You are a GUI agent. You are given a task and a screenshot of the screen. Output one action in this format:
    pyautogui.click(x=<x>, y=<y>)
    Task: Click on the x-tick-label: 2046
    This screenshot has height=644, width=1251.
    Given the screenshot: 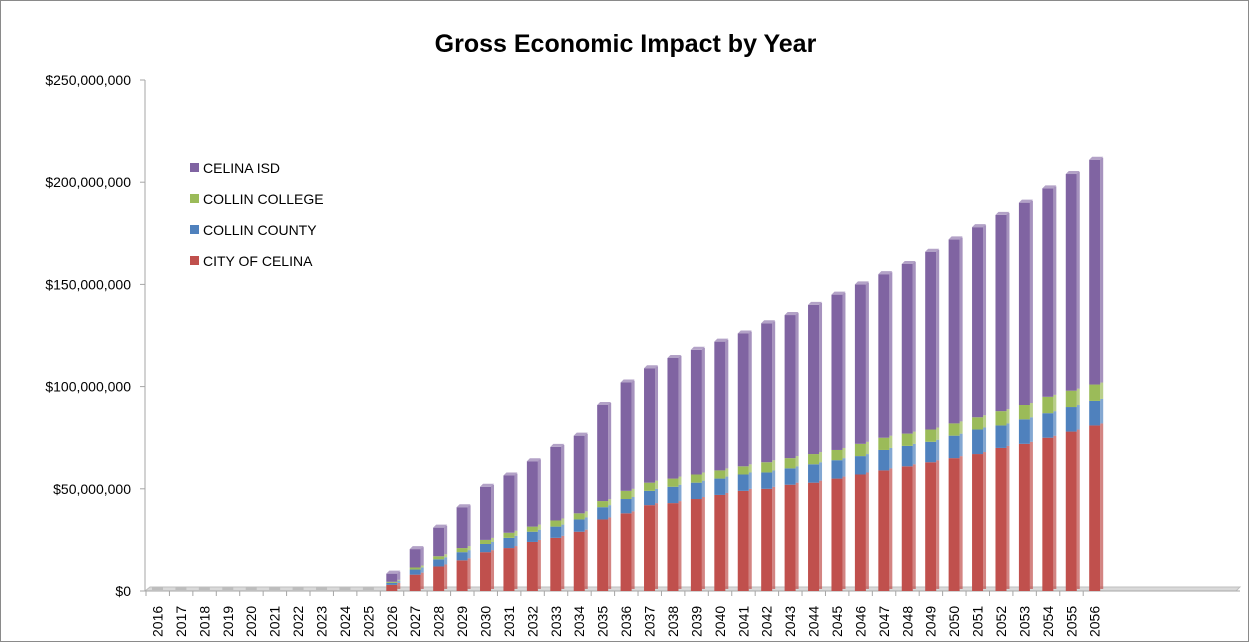 What is the action you would take?
    pyautogui.click(x=860, y=621)
    